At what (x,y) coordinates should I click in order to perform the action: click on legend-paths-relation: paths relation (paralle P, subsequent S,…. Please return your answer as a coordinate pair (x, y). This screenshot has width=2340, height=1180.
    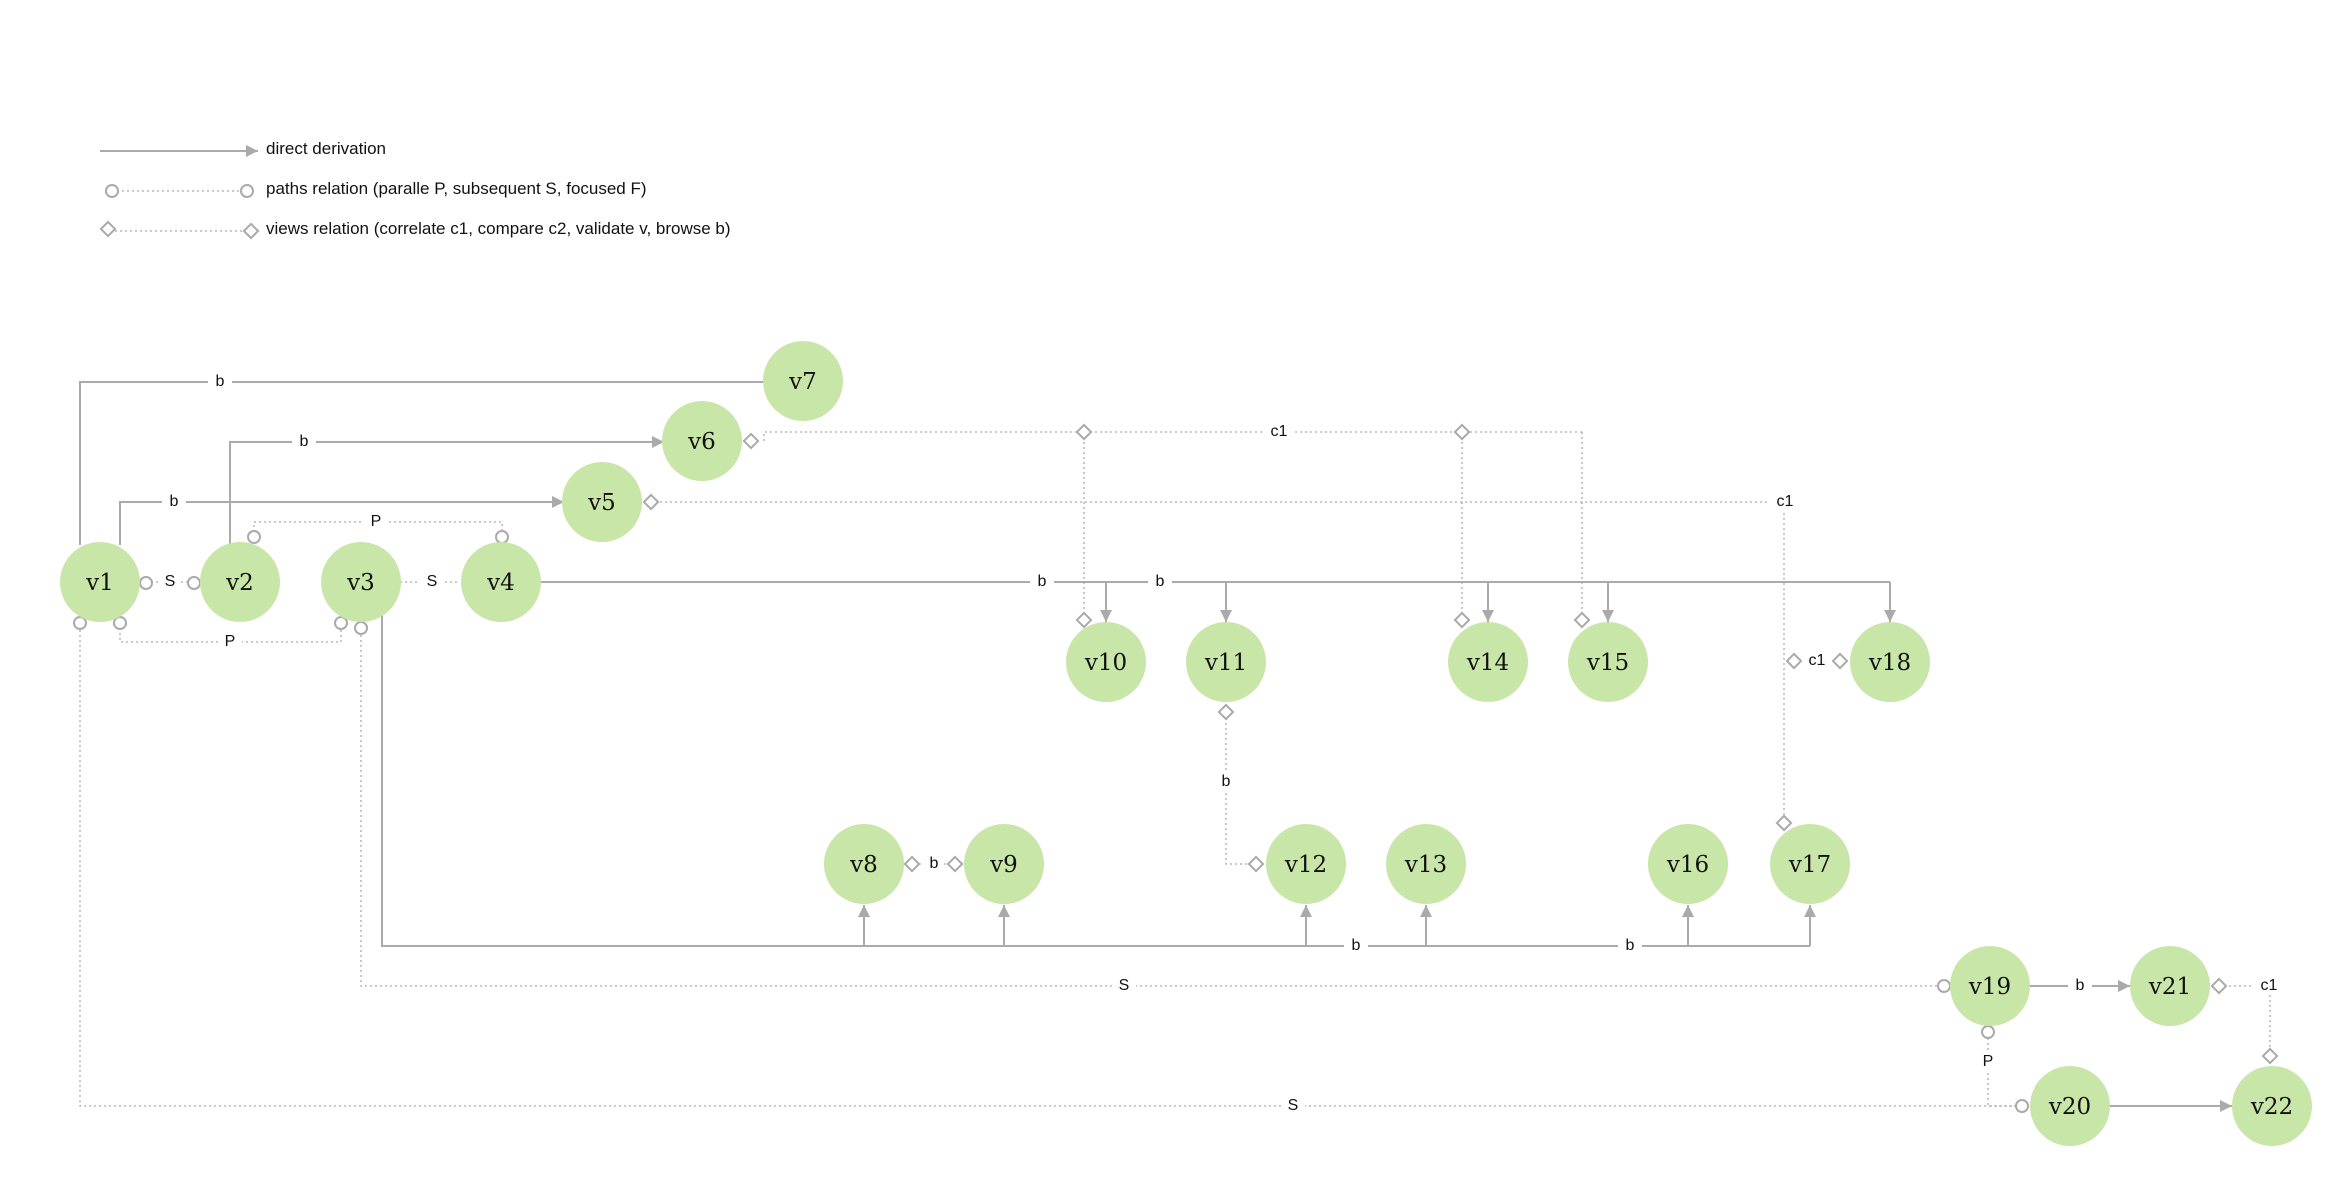
    Looking at the image, I should click on (376, 188).